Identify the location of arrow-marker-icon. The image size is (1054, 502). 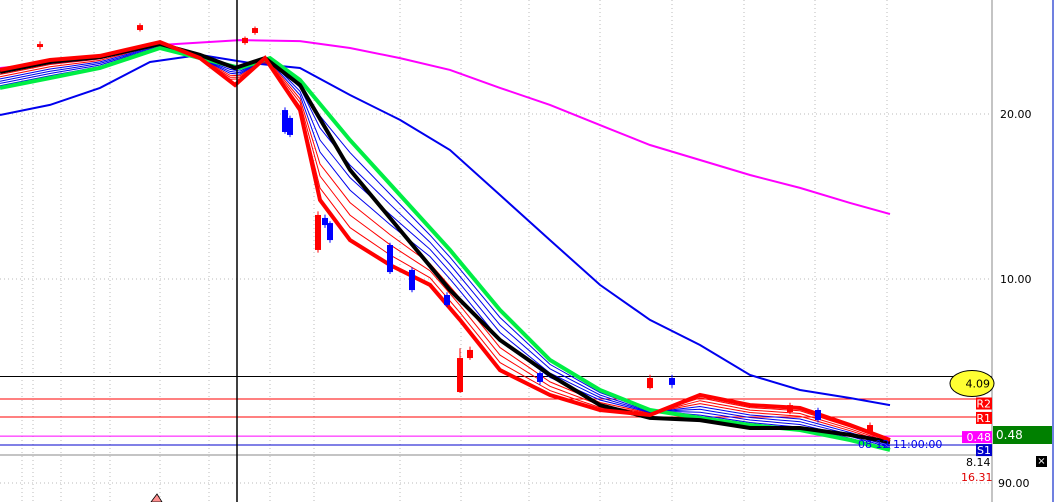
(156, 497).